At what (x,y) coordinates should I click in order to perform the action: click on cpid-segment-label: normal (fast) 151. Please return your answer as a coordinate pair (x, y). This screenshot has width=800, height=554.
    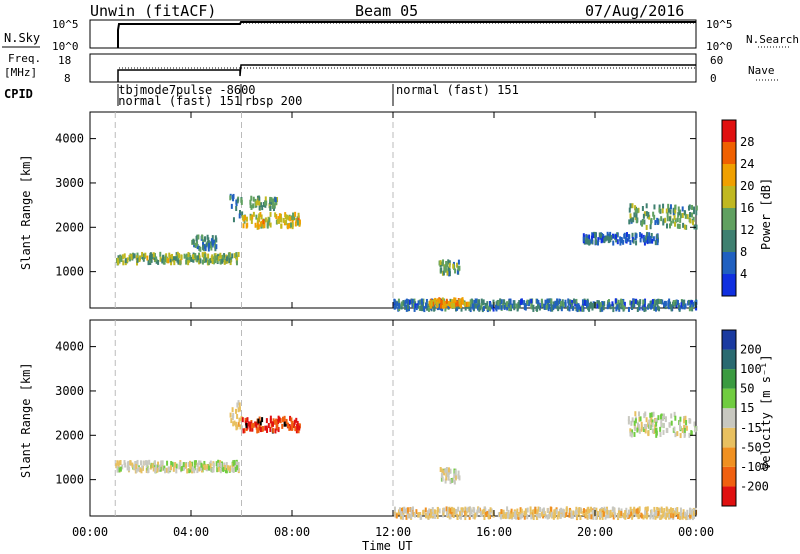
    Looking at the image, I should click on (179, 101).